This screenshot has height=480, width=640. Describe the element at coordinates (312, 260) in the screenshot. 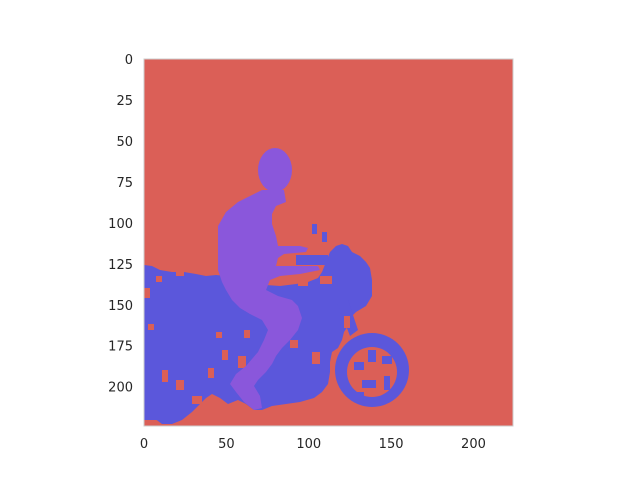

I see `motorbike-handle` at that location.